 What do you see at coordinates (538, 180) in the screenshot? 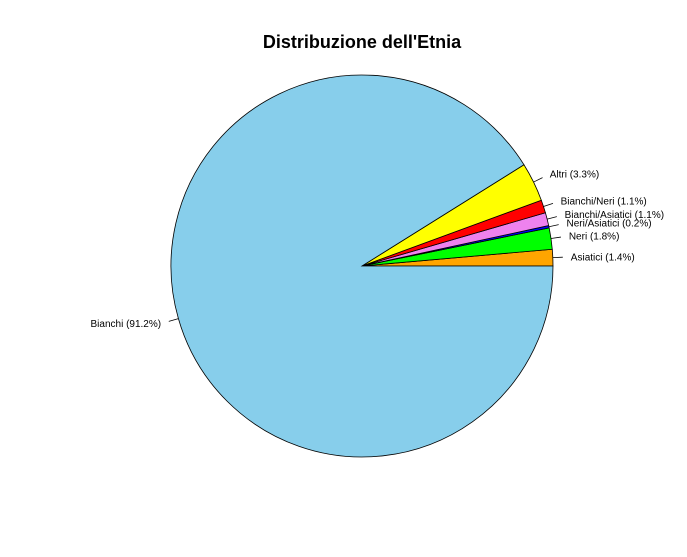
I see `leader-line-altri` at bounding box center [538, 180].